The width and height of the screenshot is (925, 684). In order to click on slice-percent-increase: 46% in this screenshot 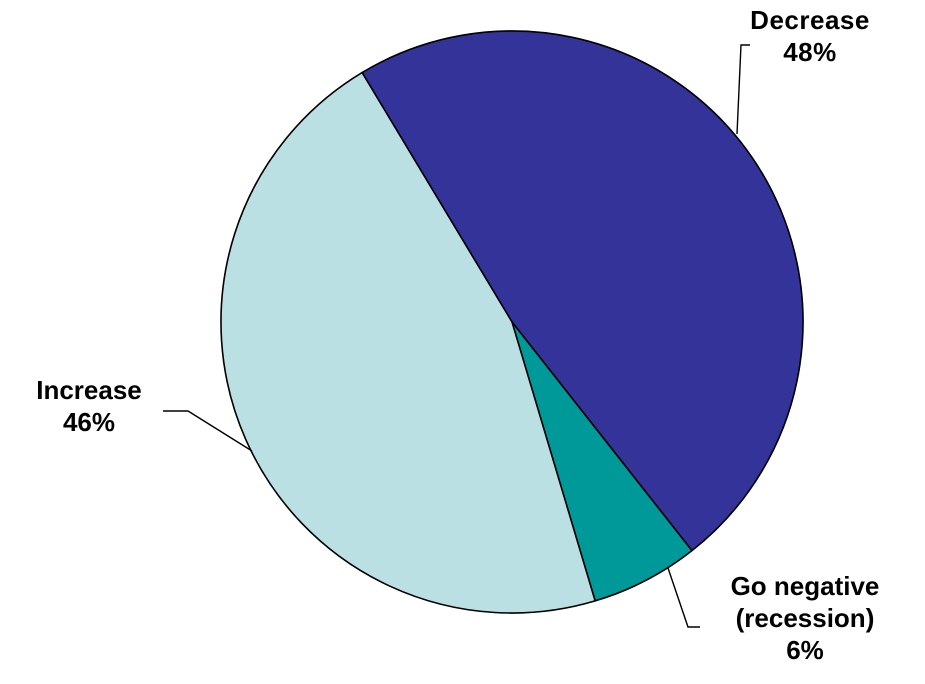, I will do `click(89, 422)`.